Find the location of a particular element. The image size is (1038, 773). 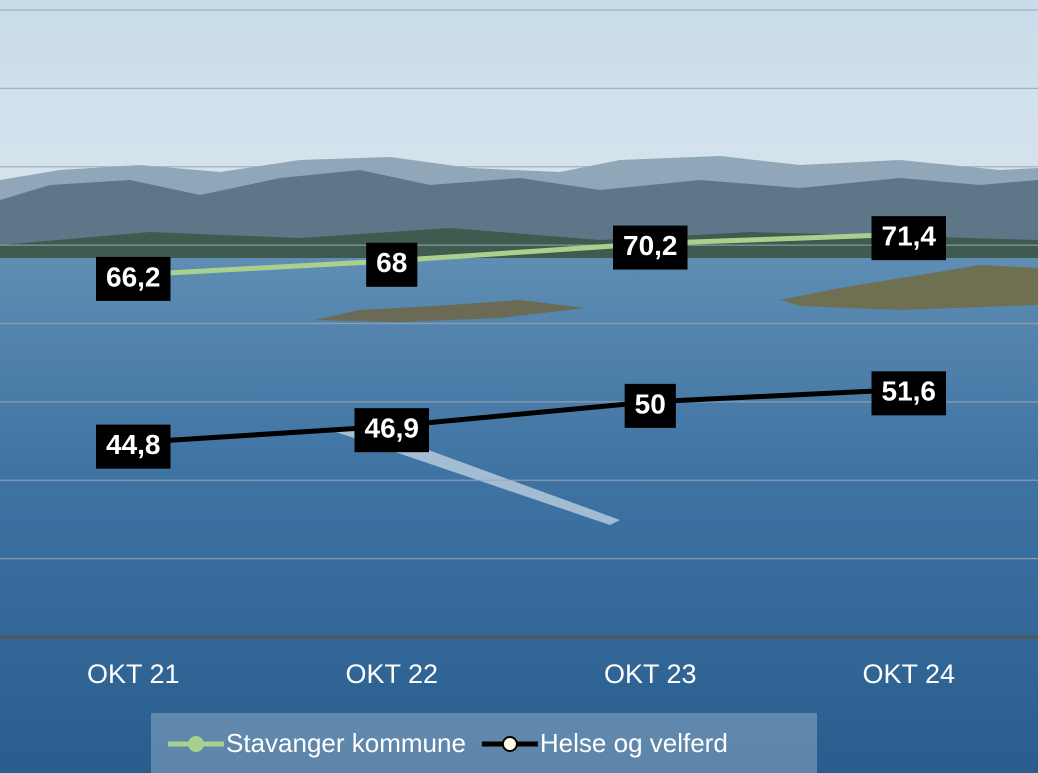

data-label: 66,2 is located at coordinates (133, 276).